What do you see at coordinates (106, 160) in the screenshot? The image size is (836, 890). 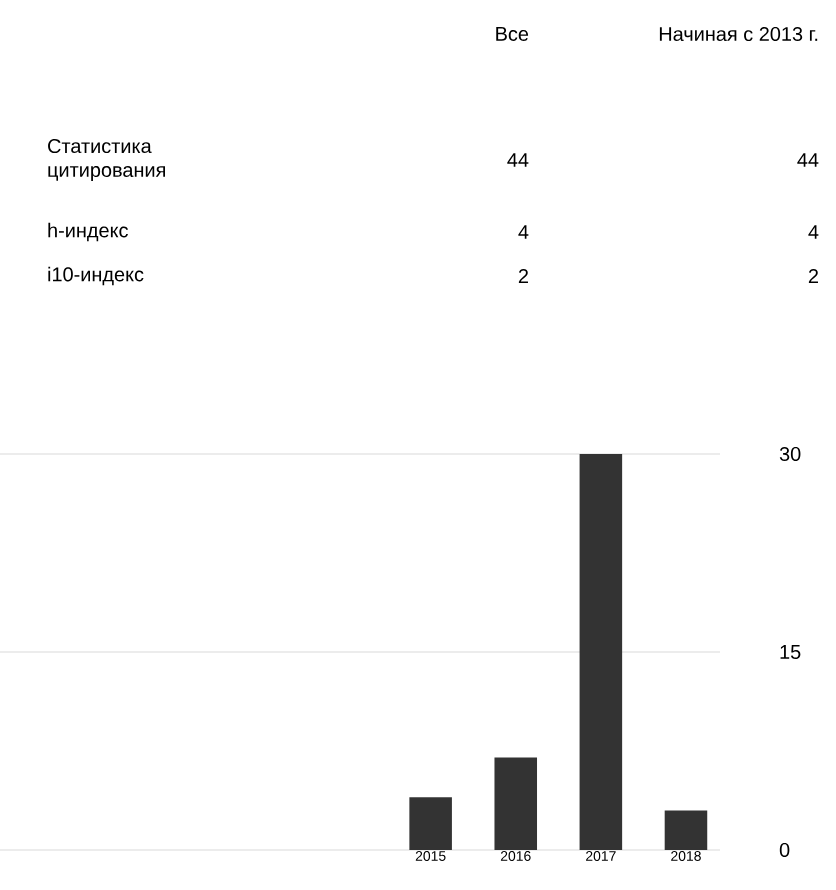 I see `text: Статистика цитирования` at bounding box center [106, 160].